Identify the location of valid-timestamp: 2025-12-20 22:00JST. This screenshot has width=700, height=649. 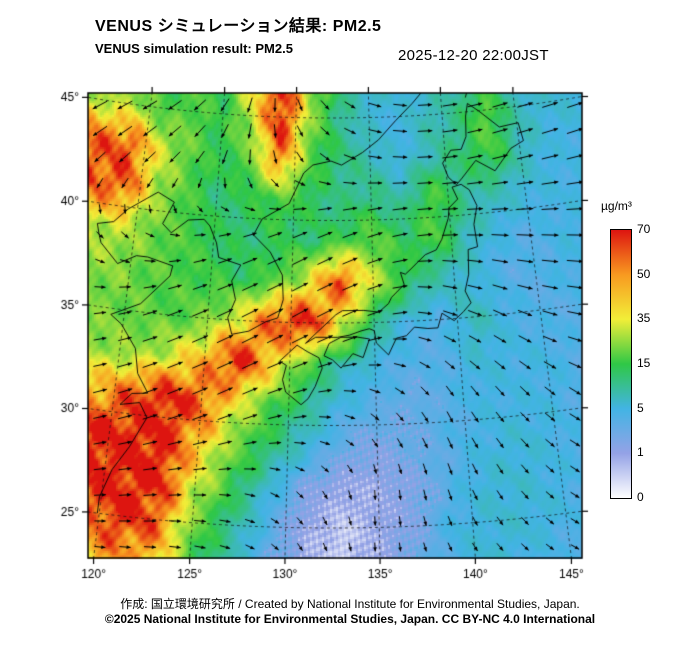
(473, 55).